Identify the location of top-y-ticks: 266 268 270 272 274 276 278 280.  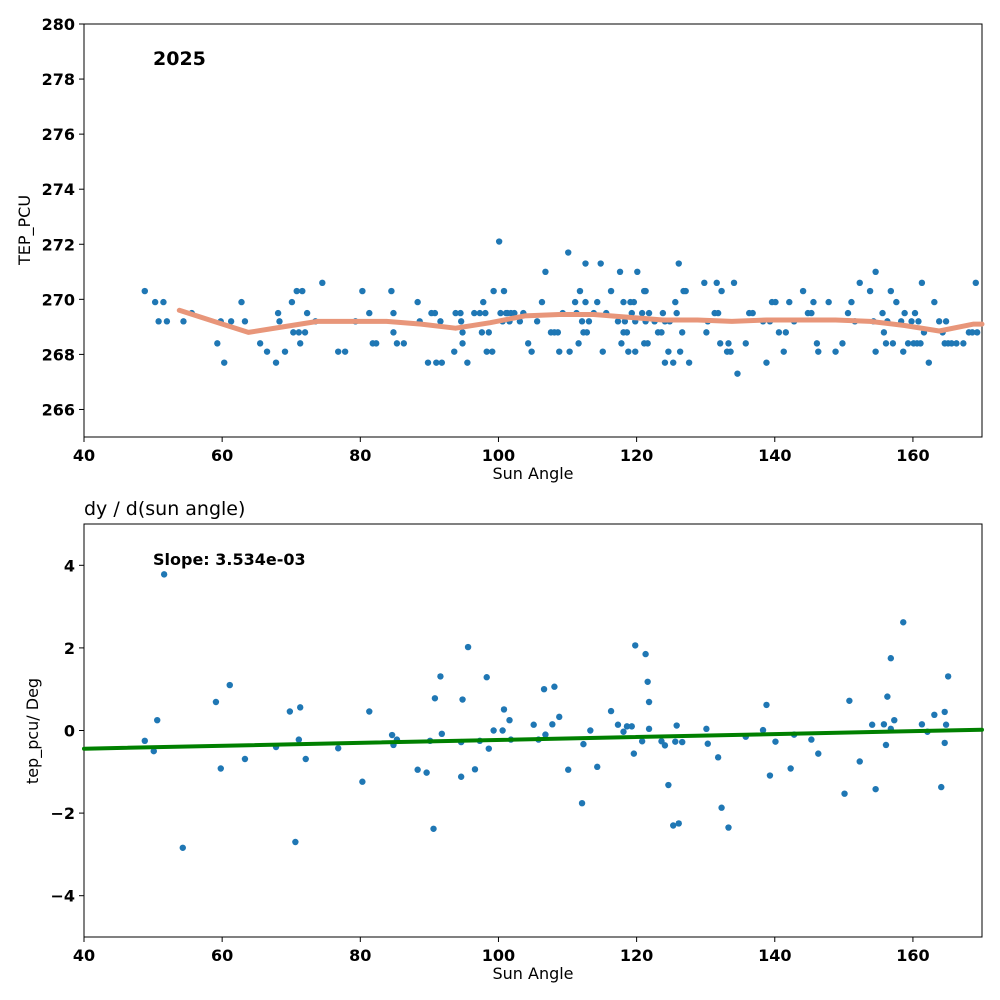
(63, 217).